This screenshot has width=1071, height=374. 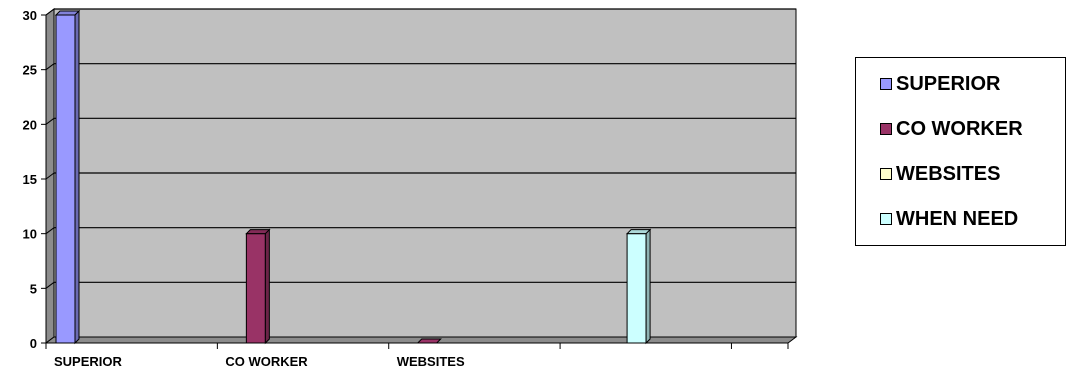 I want to click on legend-swatch-when-need, so click(x=886, y=219).